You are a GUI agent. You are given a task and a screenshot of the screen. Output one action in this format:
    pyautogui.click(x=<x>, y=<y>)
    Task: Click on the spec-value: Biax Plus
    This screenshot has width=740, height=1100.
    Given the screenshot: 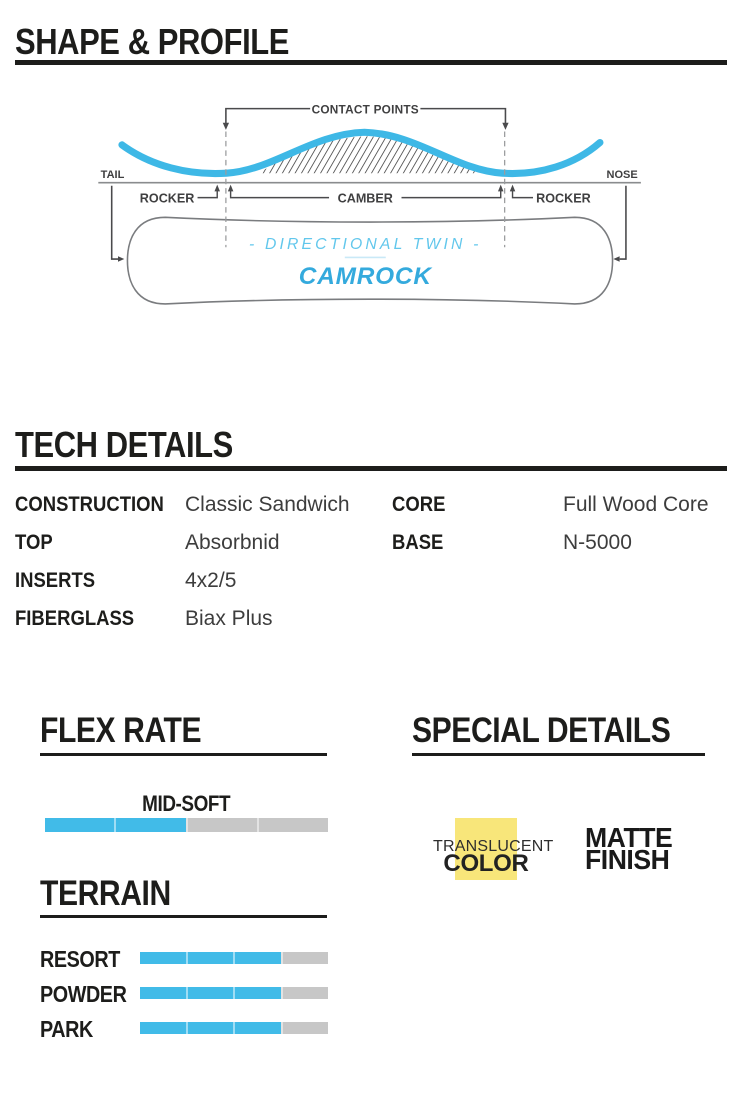 What is the action you would take?
    pyautogui.click(x=229, y=618)
    